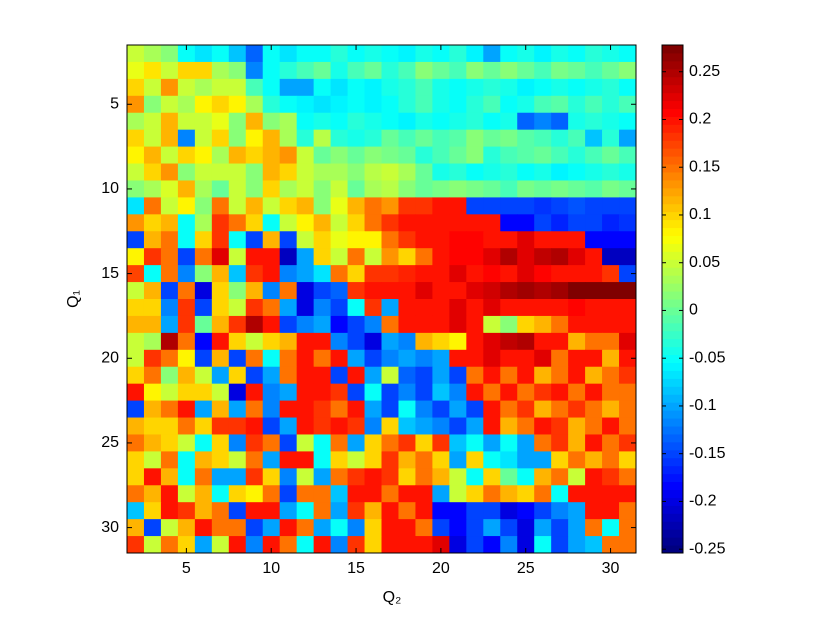 Image resolution: width=830 pixels, height=625 pixels. What do you see at coordinates (611, 568) in the screenshot?
I see `x-tick-label: 30` at bounding box center [611, 568].